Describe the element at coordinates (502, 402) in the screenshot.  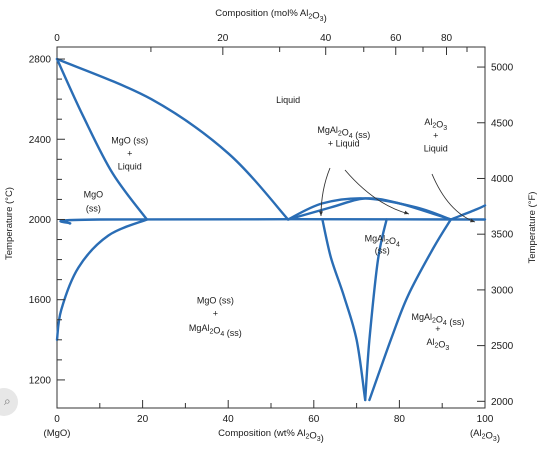
I see `y-right-tick-label: 2000` at that location.